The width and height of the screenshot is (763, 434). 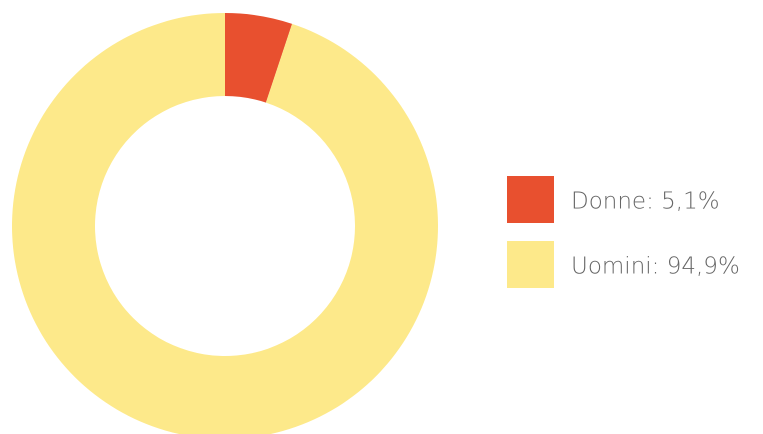 What do you see at coordinates (655, 267) in the screenshot?
I see `legend-label: Uomini: 94,9%` at bounding box center [655, 267].